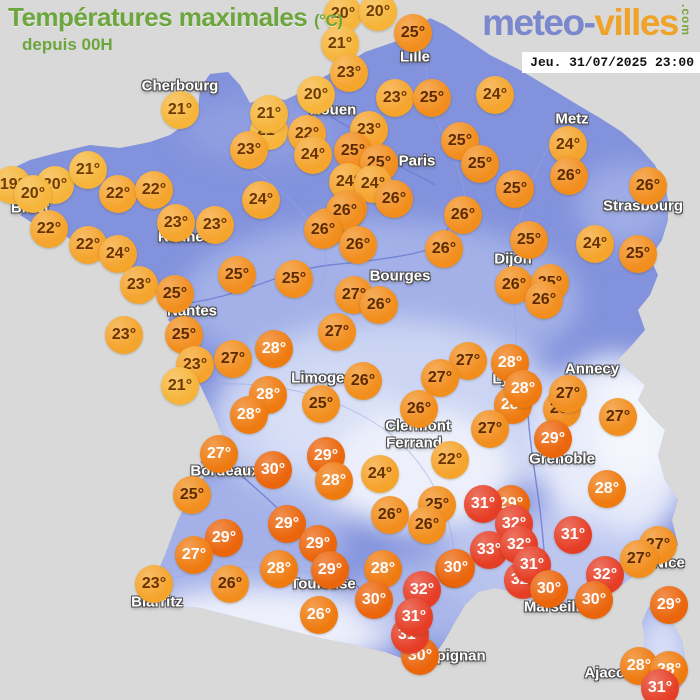  Describe the element at coordinates (636, 22) in the screenshot. I see `logo-part-villes: villes` at that location.